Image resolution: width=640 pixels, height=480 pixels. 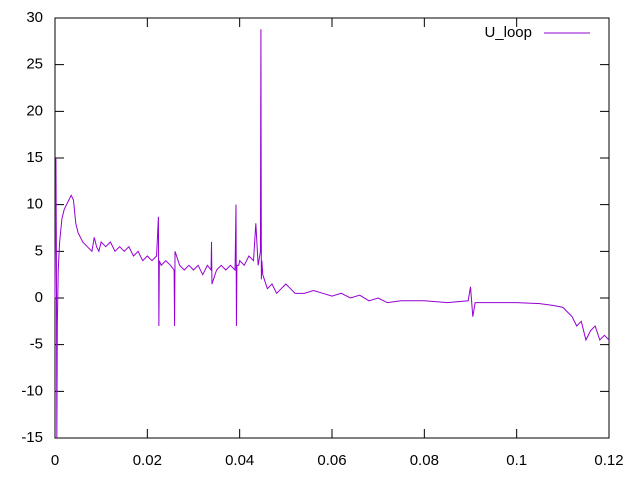 I want to click on y-tick-label: -15, so click(x=32, y=437).